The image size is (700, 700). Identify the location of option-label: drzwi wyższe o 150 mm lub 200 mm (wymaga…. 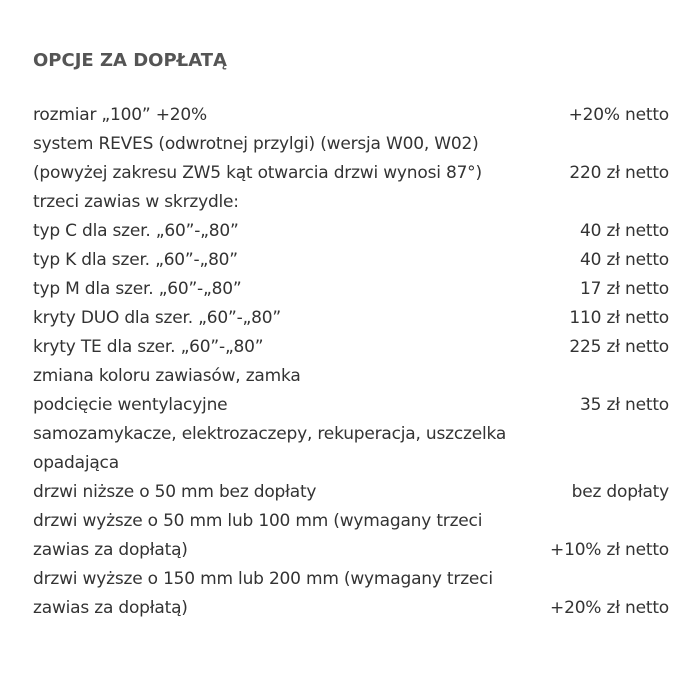
(263, 593).